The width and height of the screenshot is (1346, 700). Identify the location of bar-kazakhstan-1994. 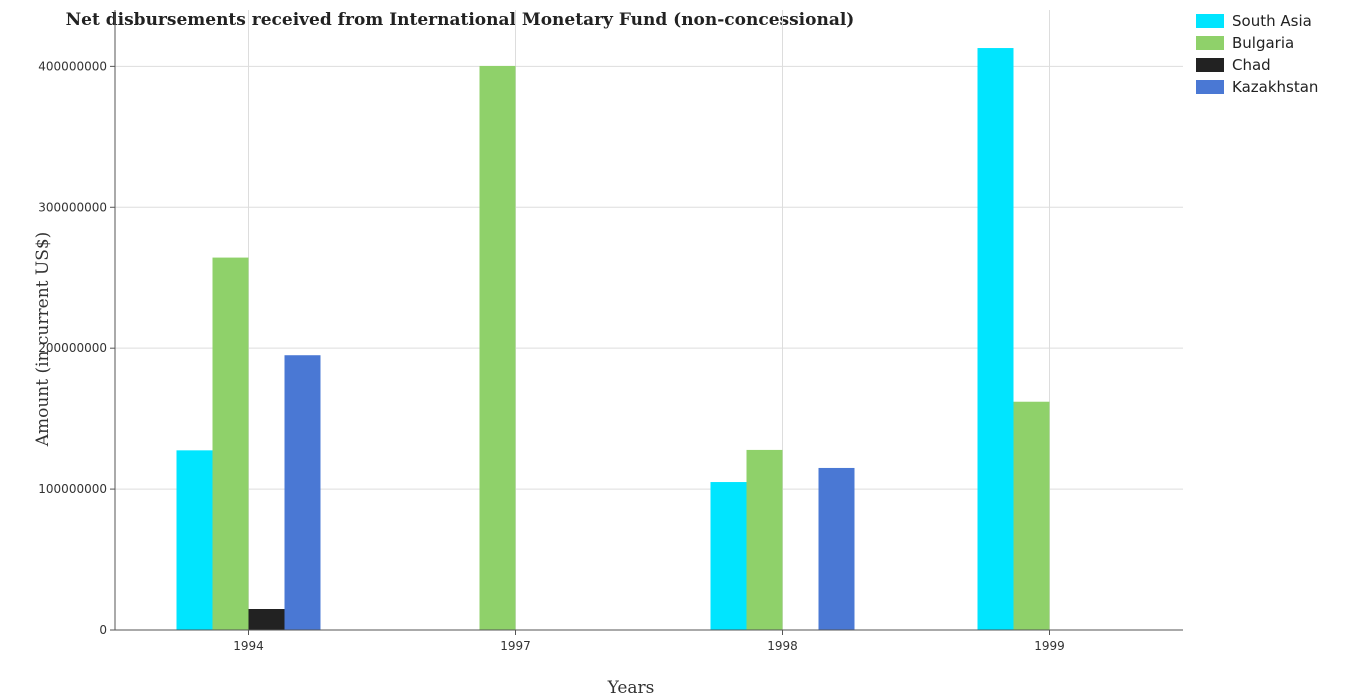
(302, 492).